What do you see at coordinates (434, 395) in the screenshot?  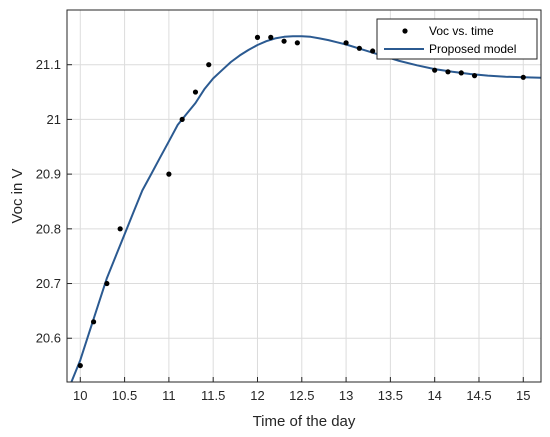 I see `x-tick-label: 14` at bounding box center [434, 395].